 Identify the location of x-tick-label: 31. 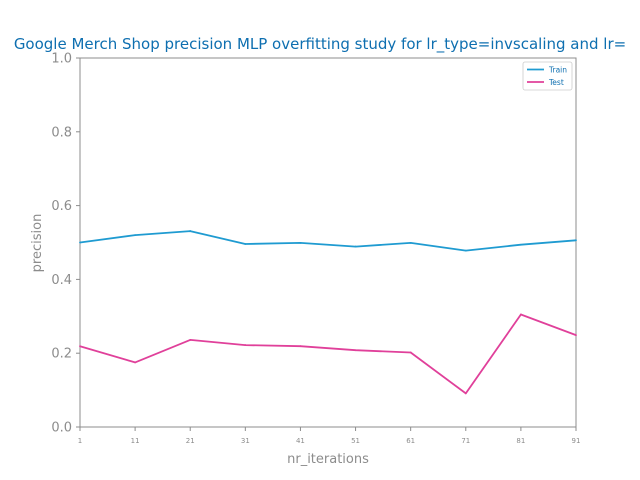
(245, 441).